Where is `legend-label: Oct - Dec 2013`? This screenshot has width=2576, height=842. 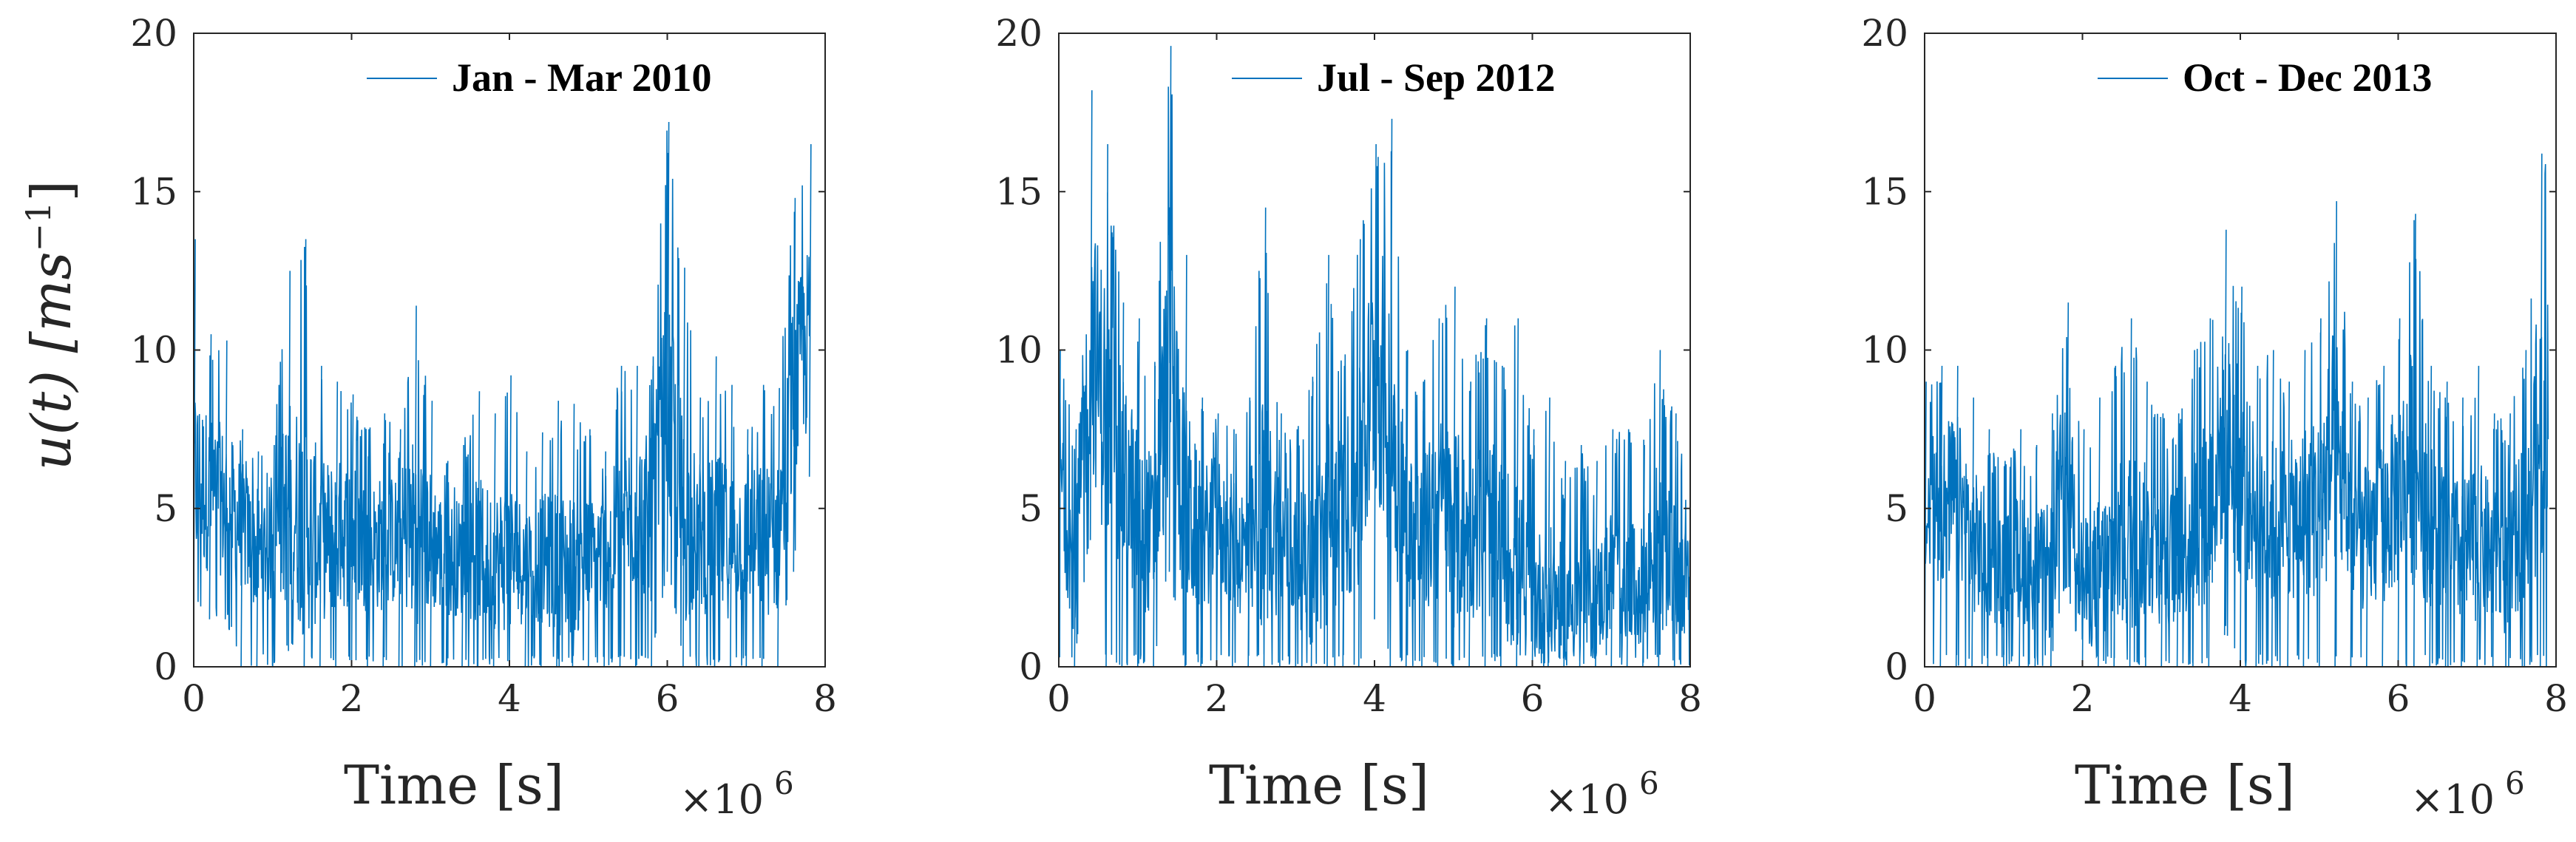
legend-label: Oct - Dec 2013 is located at coordinates (2307, 77).